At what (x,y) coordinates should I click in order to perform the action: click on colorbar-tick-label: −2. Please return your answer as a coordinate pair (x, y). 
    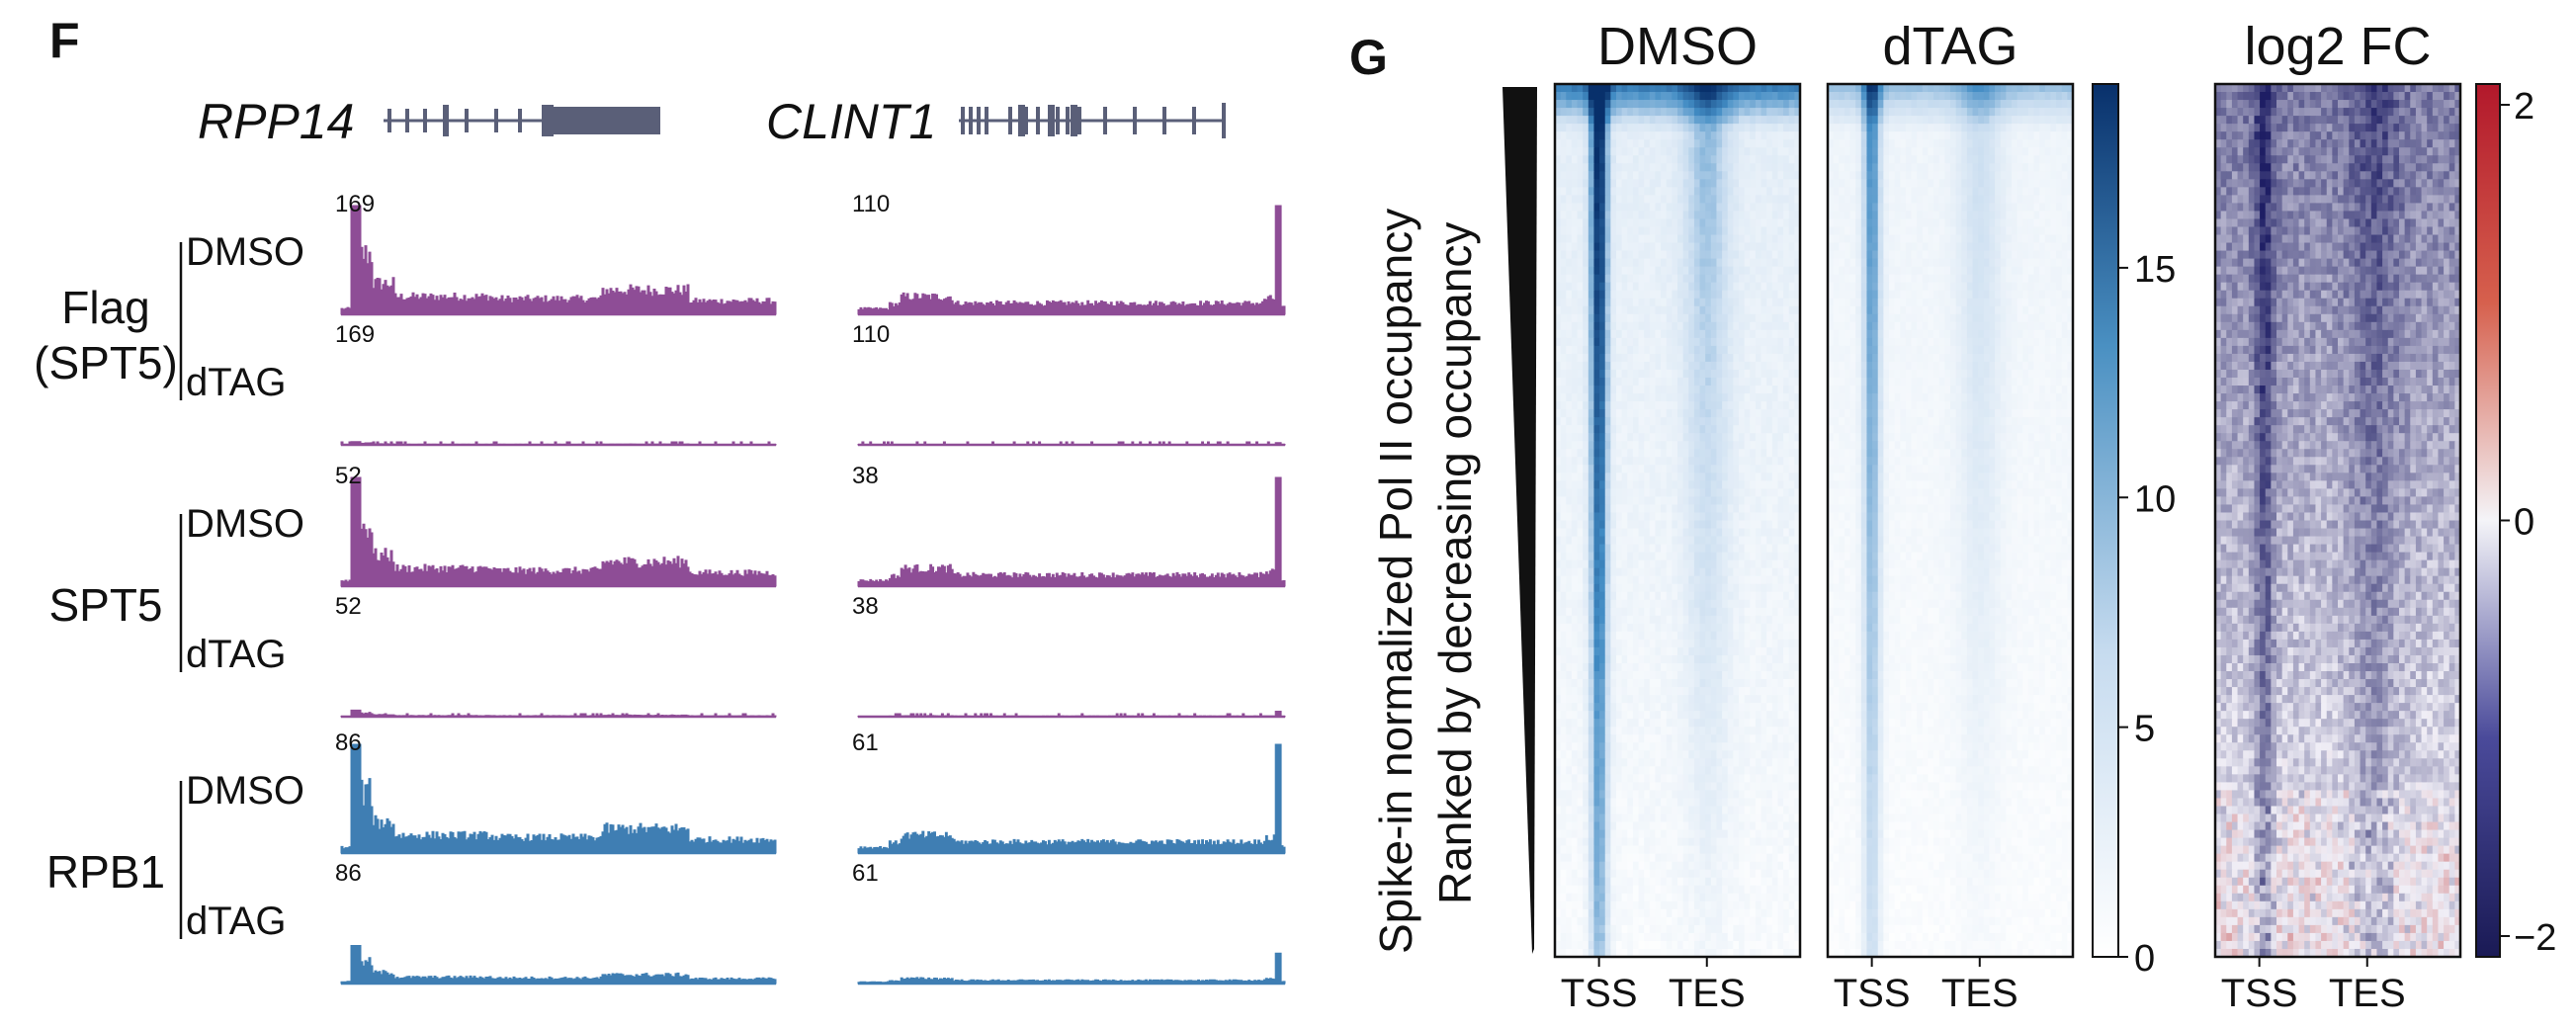
    Looking at the image, I should click on (2535, 938).